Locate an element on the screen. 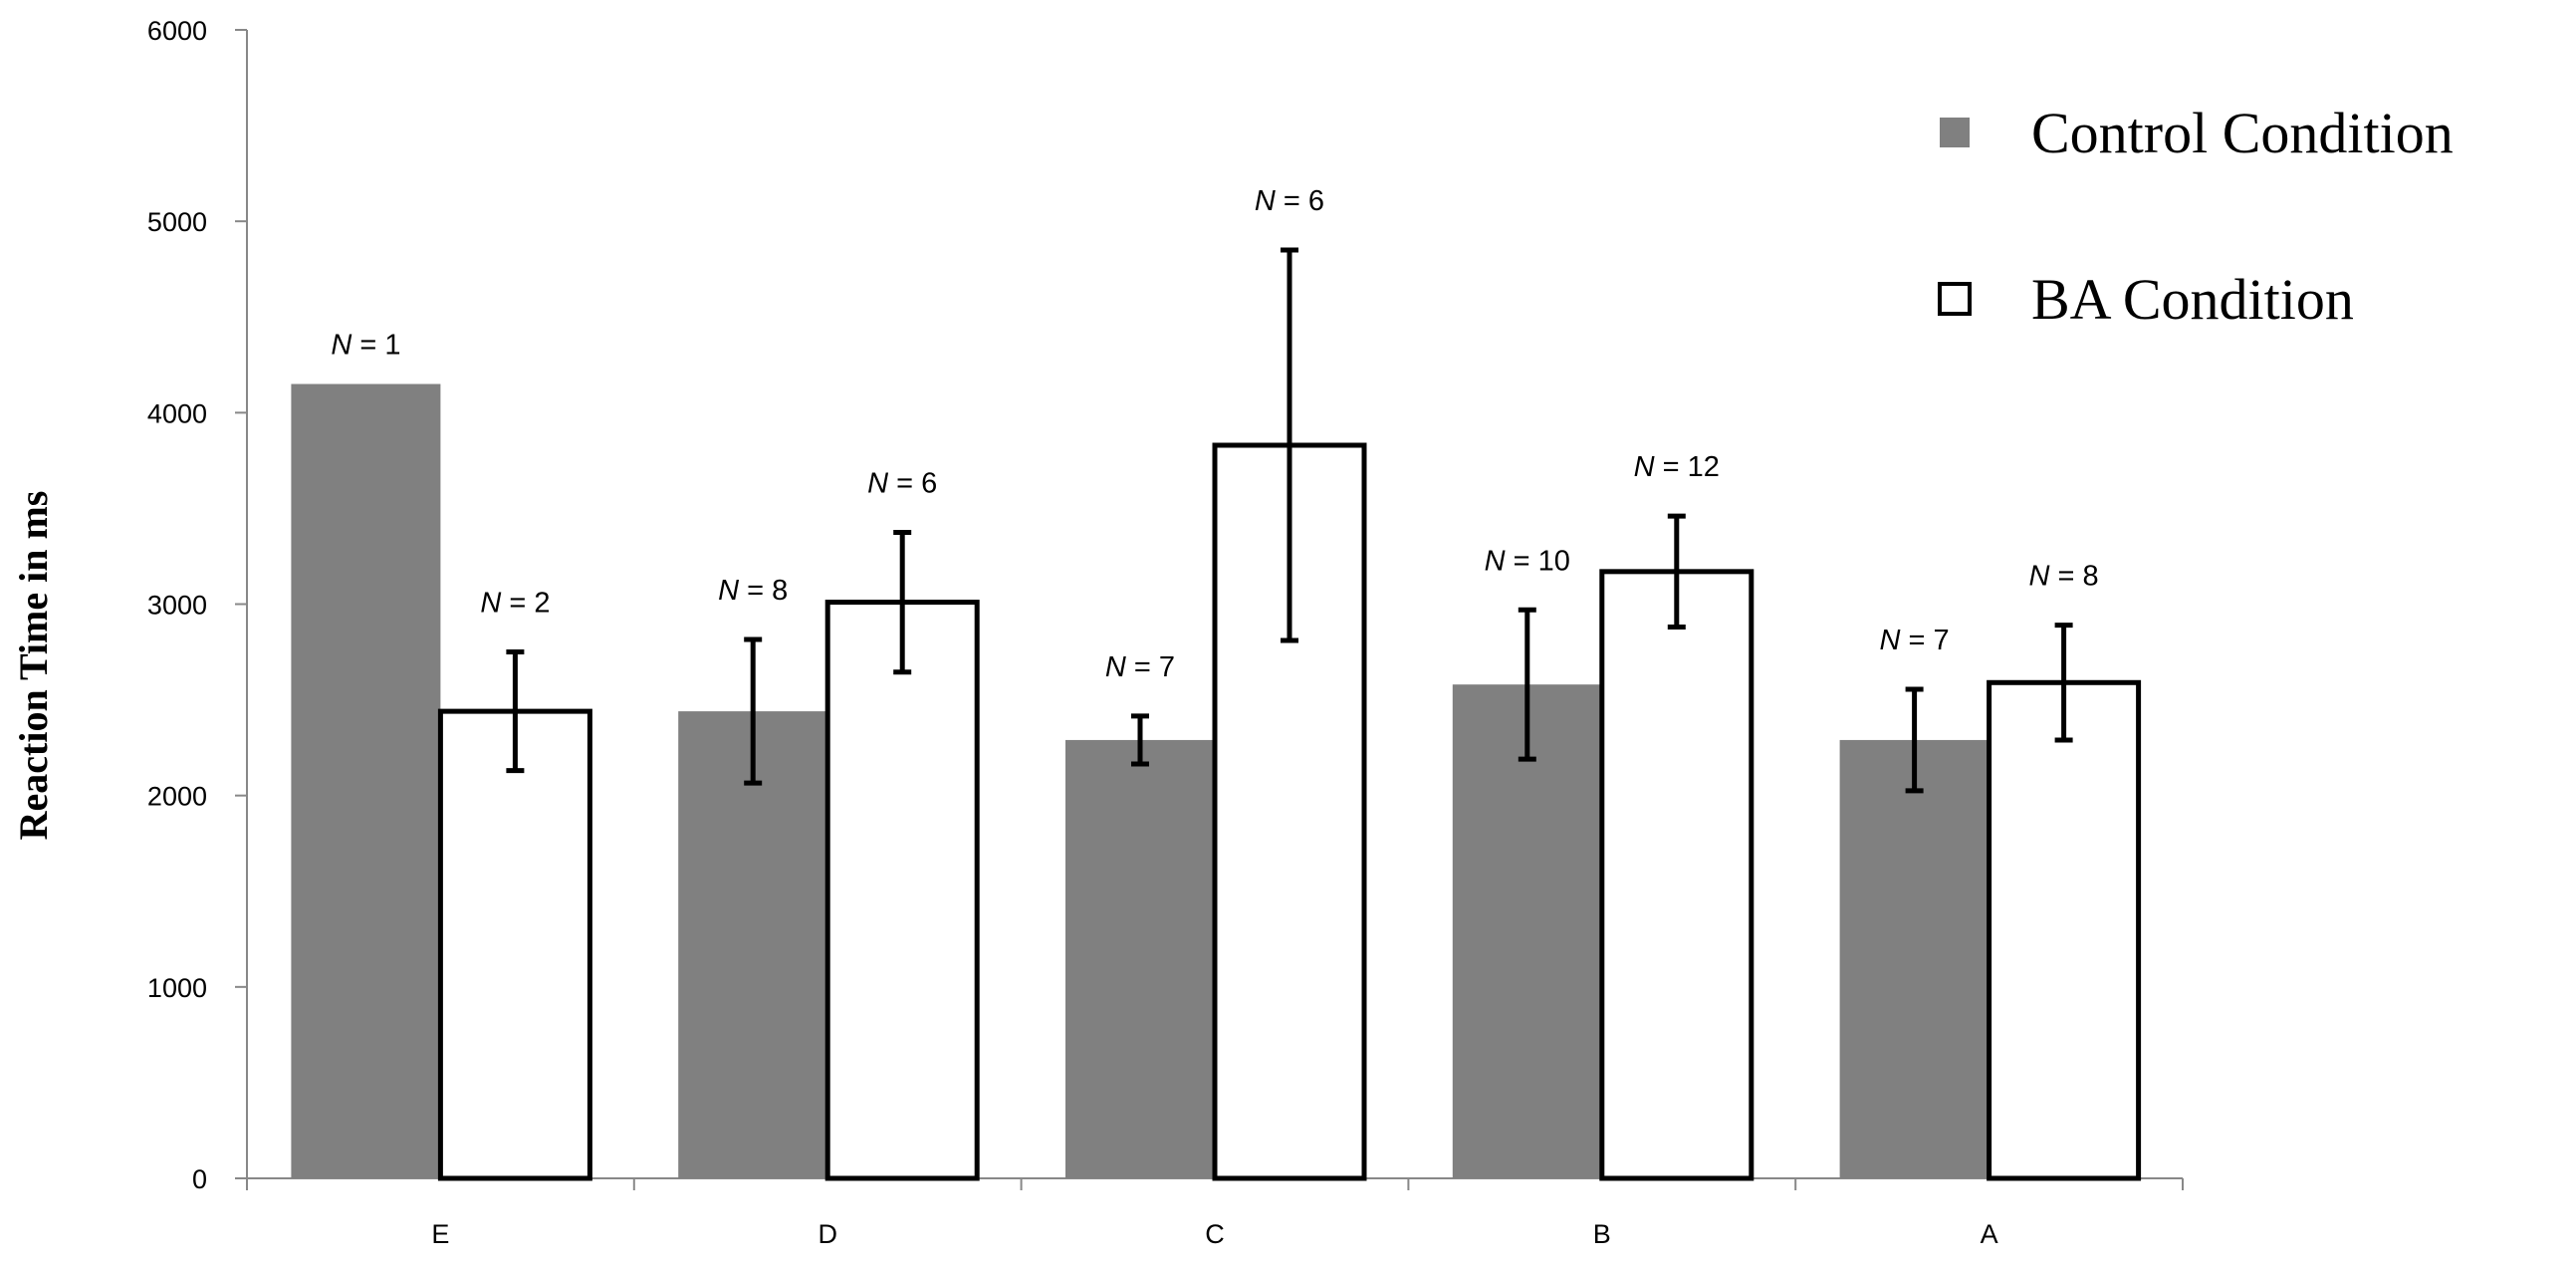  legend-swatch-ba is located at coordinates (1955, 299).